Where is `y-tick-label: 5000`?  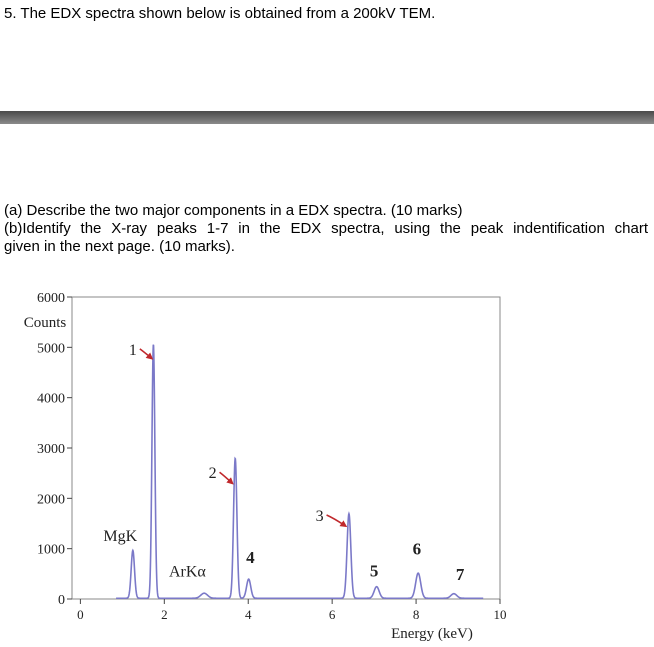
y-tick-label: 5000 is located at coordinates (51, 348).